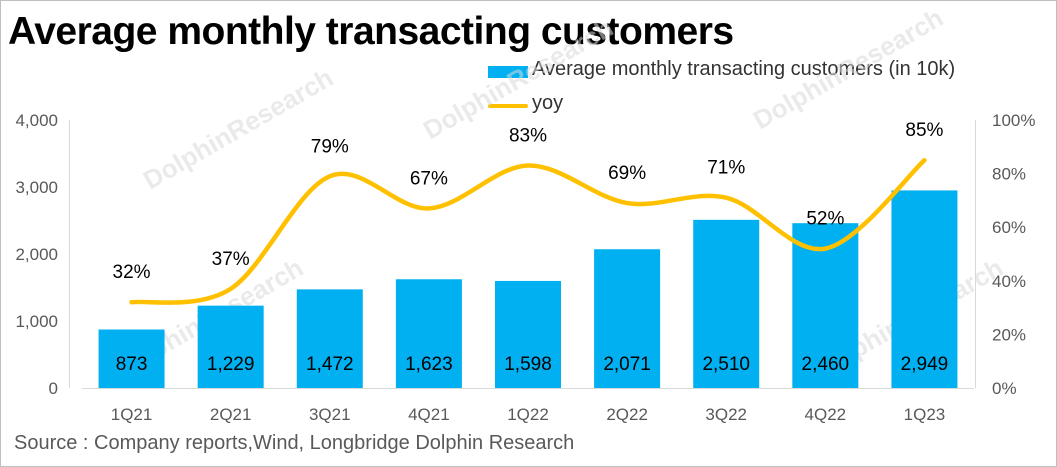 This screenshot has width=1057, height=467. What do you see at coordinates (231, 364) in the screenshot?
I see `bar-value-label: 1,229` at bounding box center [231, 364].